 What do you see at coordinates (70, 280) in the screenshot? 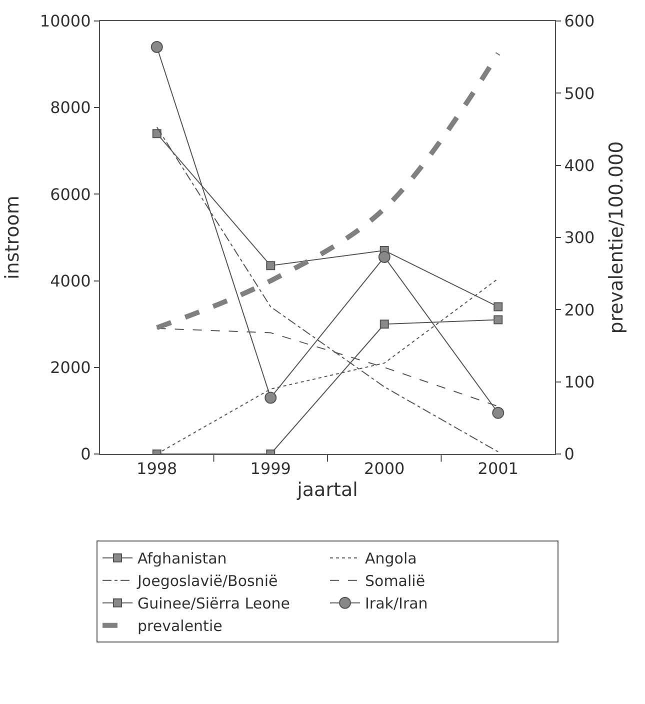
I see `y-tick-label: 4000` at bounding box center [70, 280].